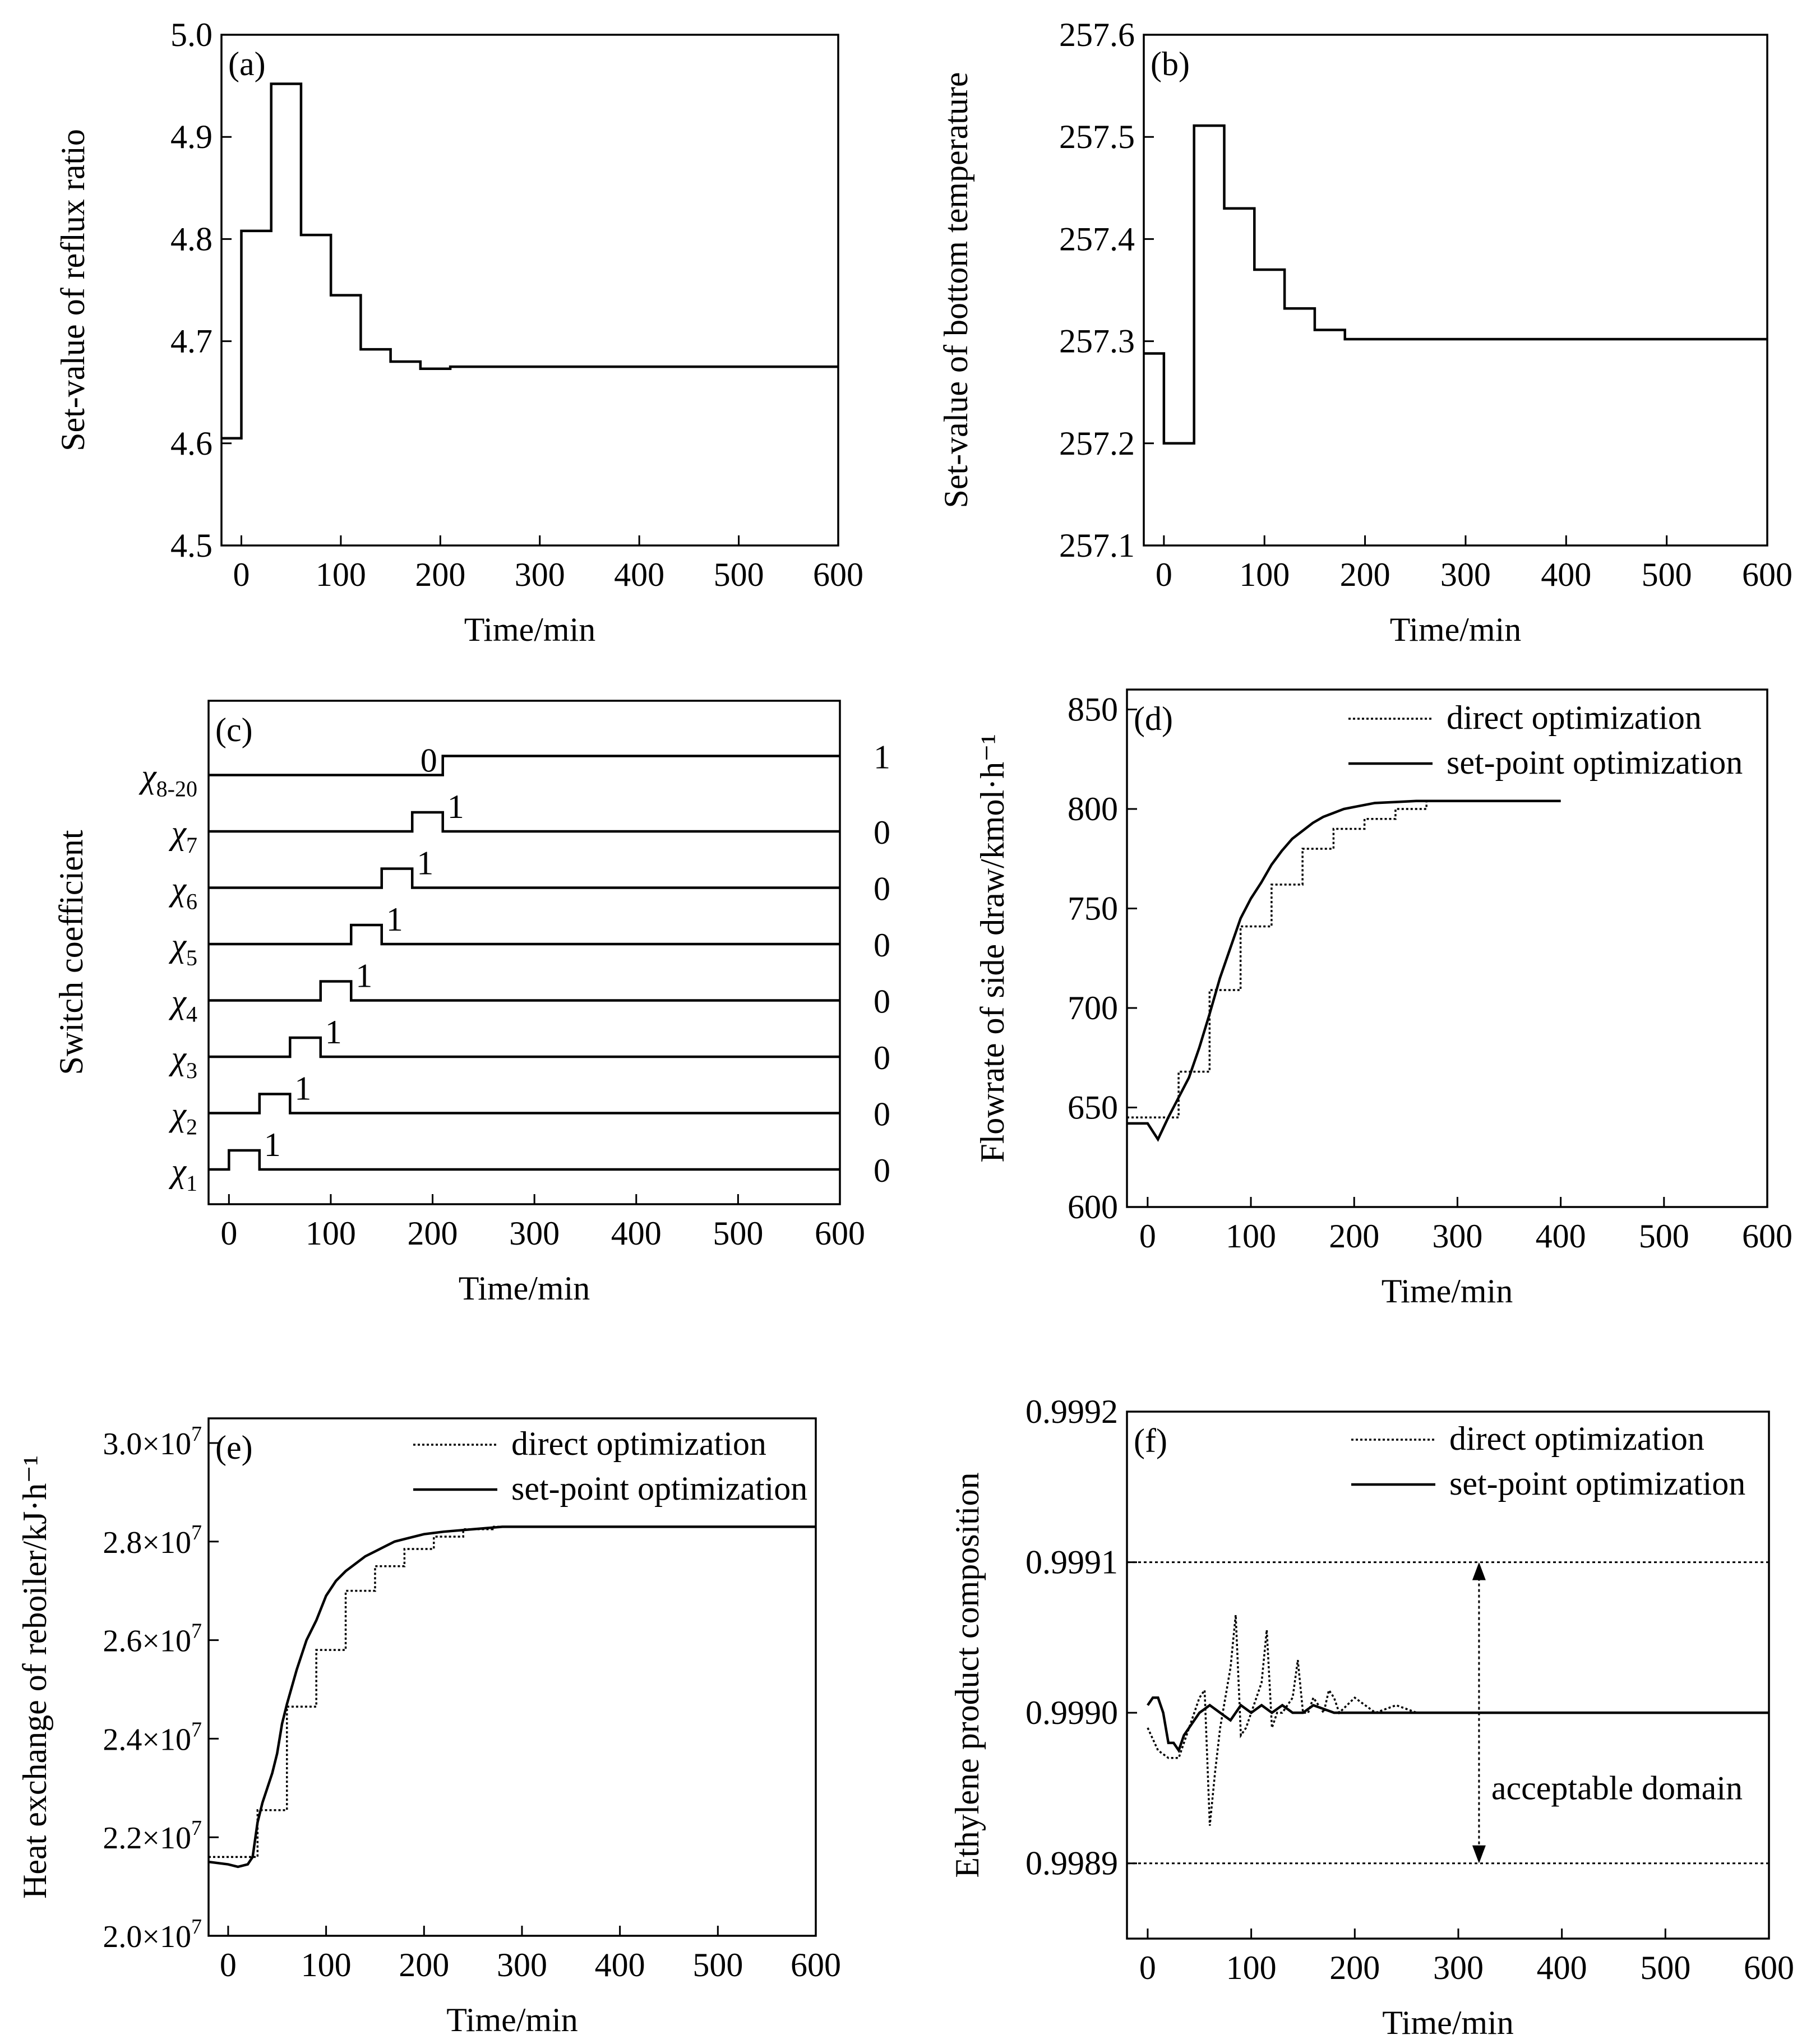 This screenshot has width=1811, height=2044. I want to click on y-tick-label: 800, so click(1093, 808).